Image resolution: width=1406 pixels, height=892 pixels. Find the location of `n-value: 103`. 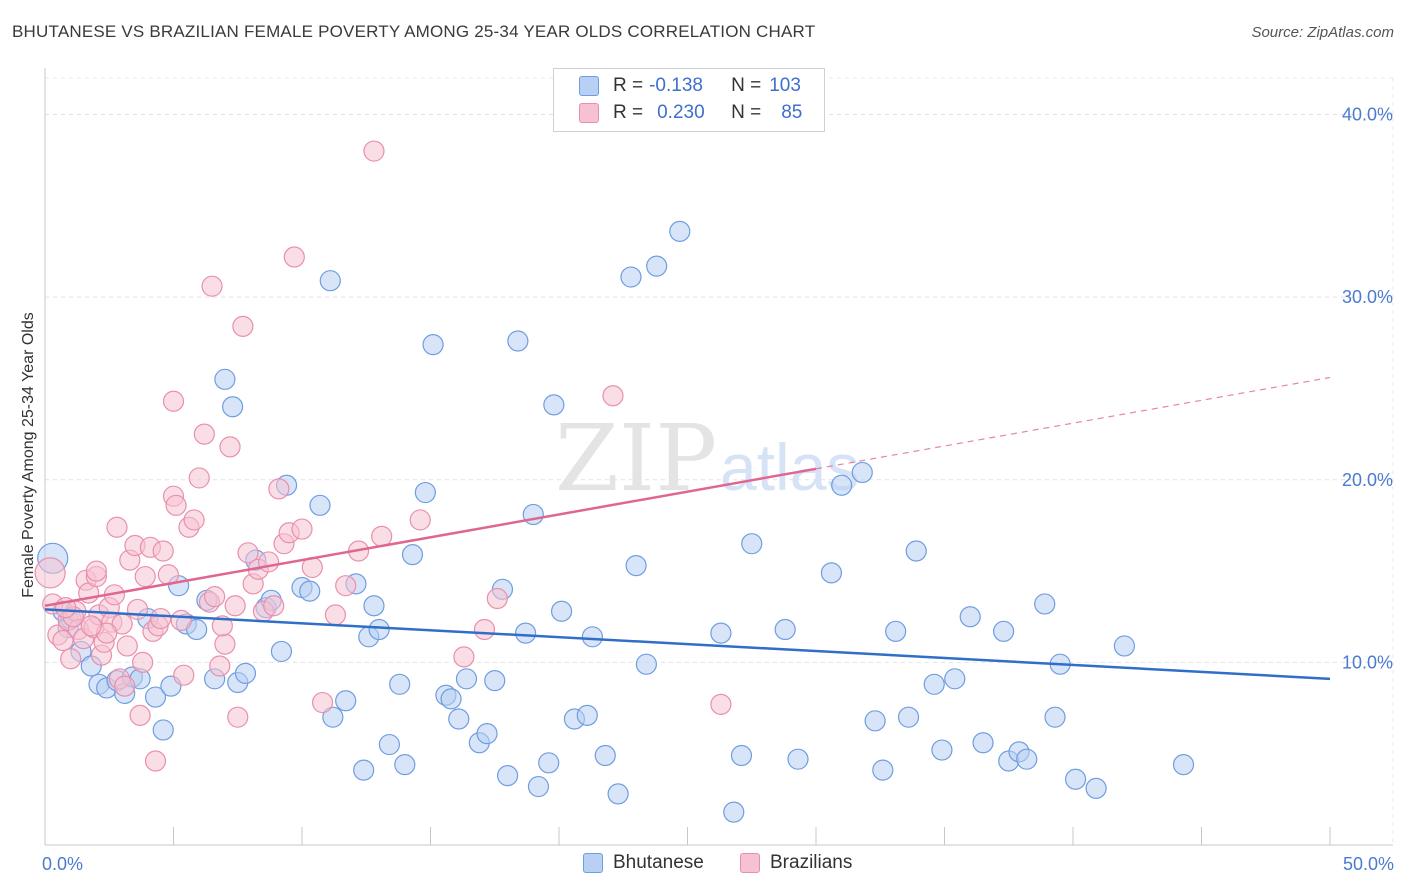

n-value: 103 is located at coordinates (785, 85).